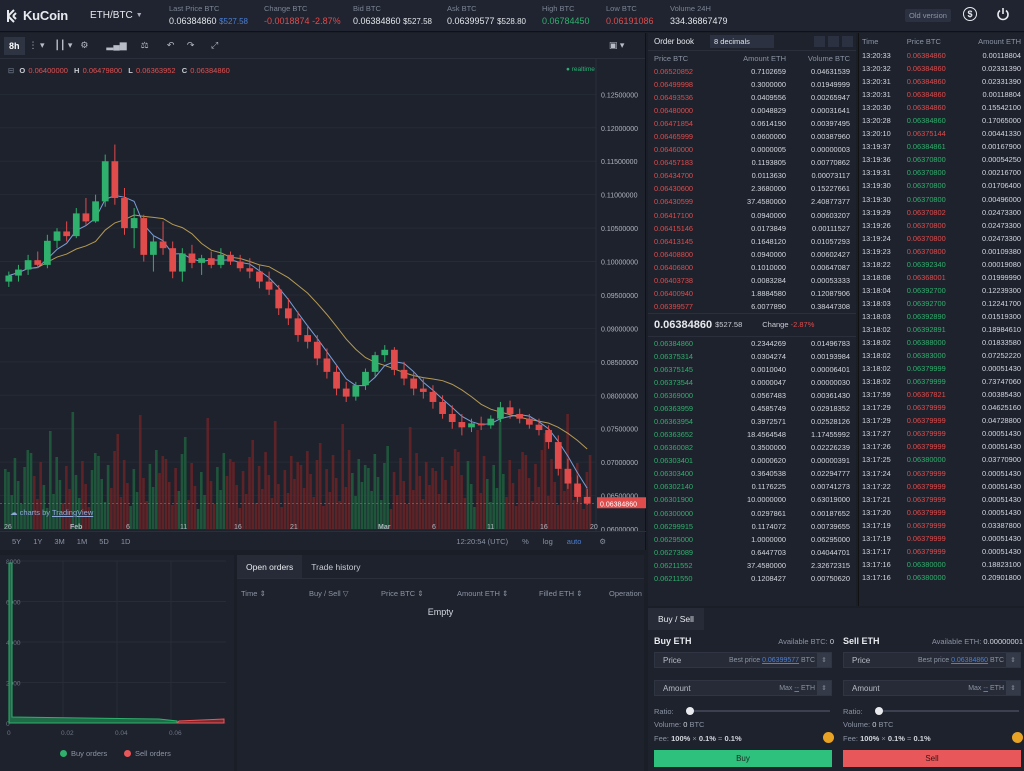 The width and height of the screenshot is (1024, 771). I want to click on buy-amount-input: Amount Max -- ETH ⇕, so click(743, 688).